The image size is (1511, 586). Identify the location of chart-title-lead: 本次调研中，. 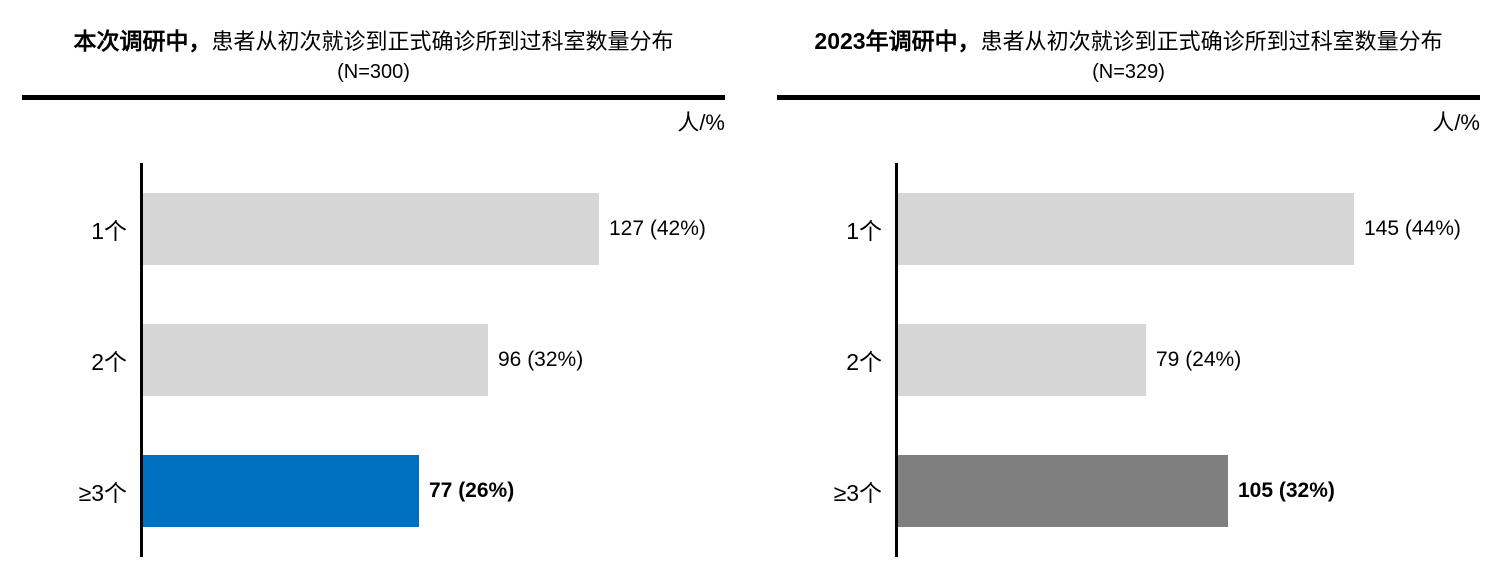
(142, 41).